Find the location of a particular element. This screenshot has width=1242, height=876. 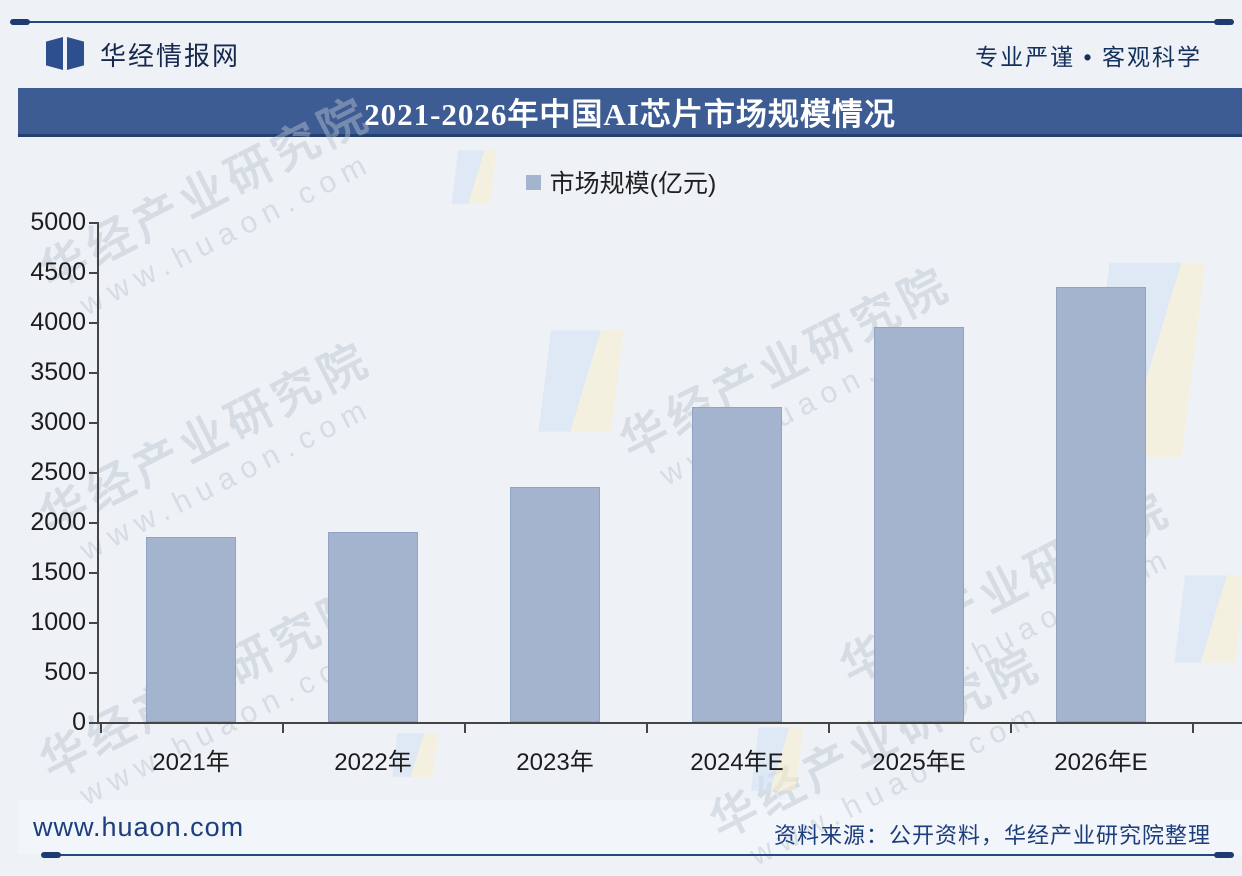

x-axis-category-label: 2026年E is located at coordinates (1101, 762).